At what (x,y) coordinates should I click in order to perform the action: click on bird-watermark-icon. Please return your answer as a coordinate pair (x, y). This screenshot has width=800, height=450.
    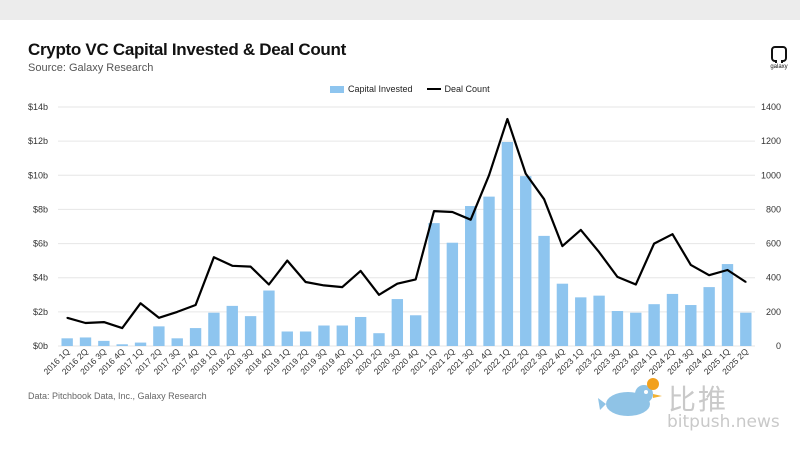
    Looking at the image, I should click on (630, 397).